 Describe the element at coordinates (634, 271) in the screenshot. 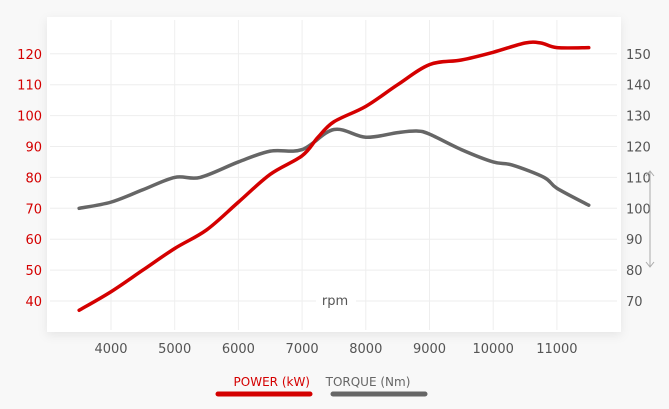

I see `y-right-tick-label: 80` at that location.